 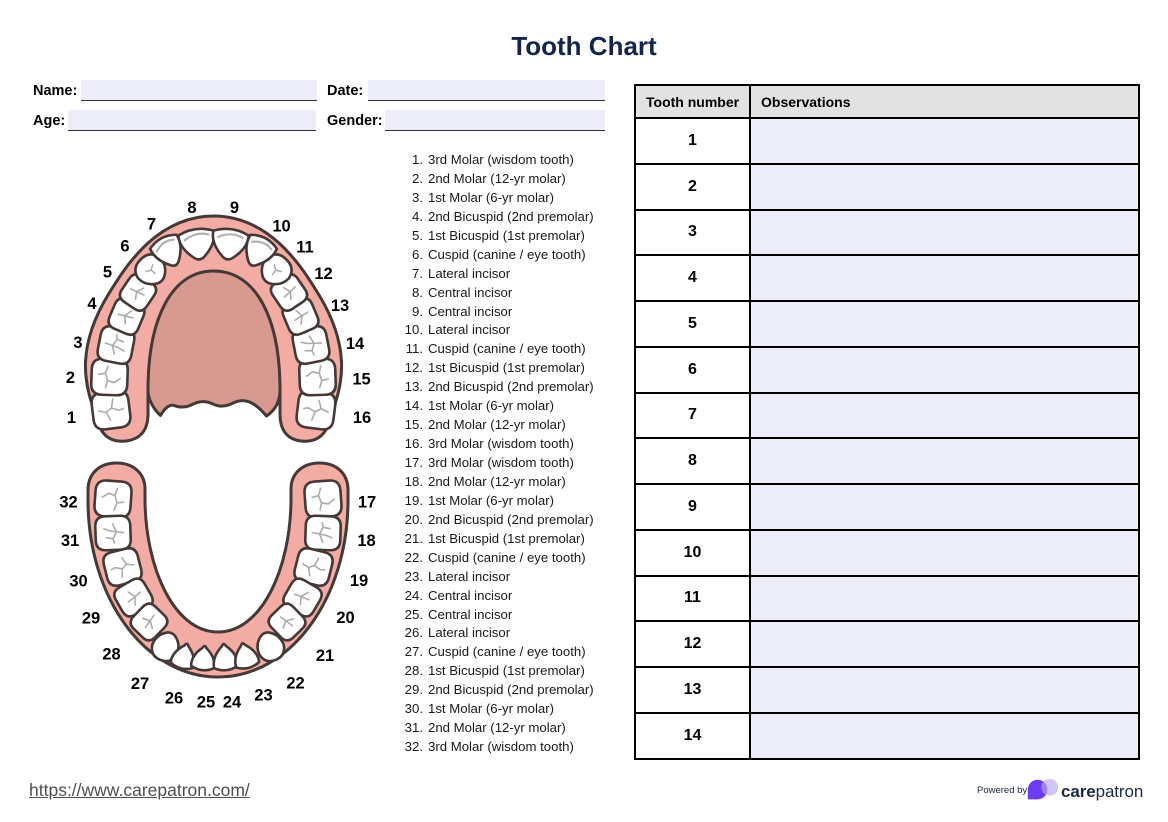 I want to click on svg-text: 8, so click(x=191, y=208).